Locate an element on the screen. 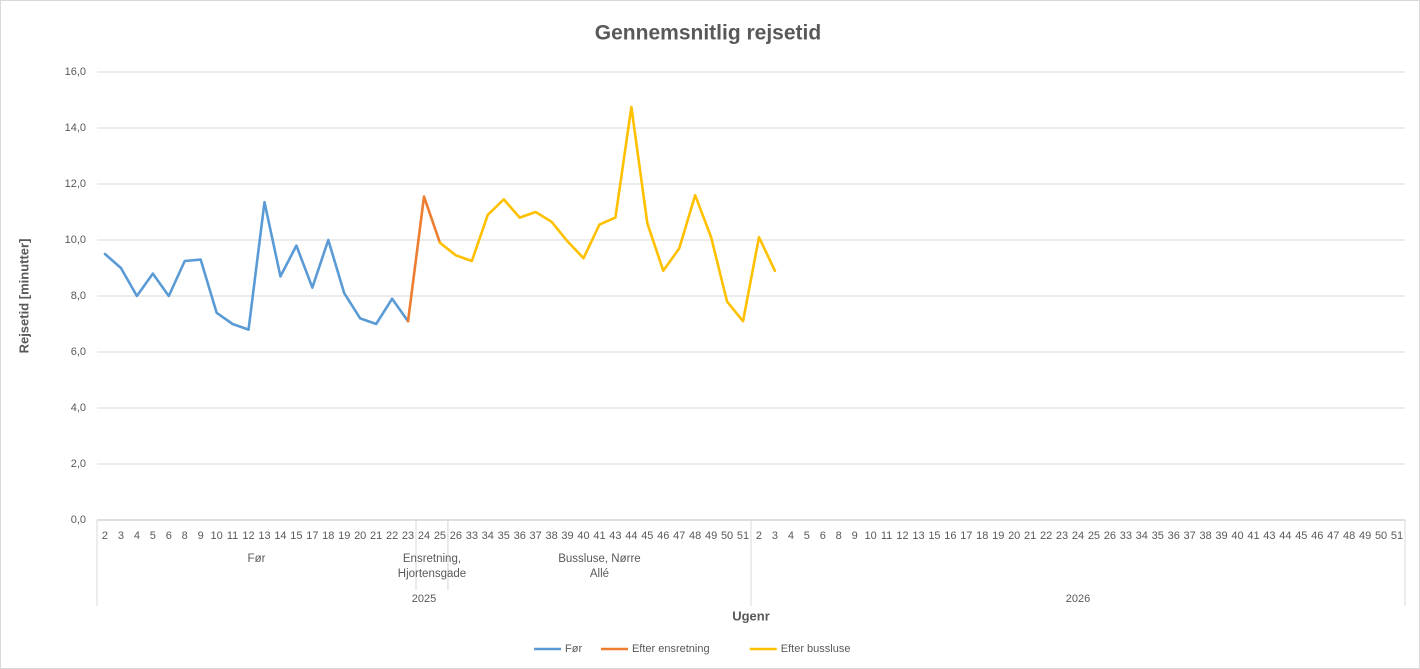 This screenshot has width=1420, height=669. y-axis-title: Rejsetid [minutter] is located at coordinates (23, 296).